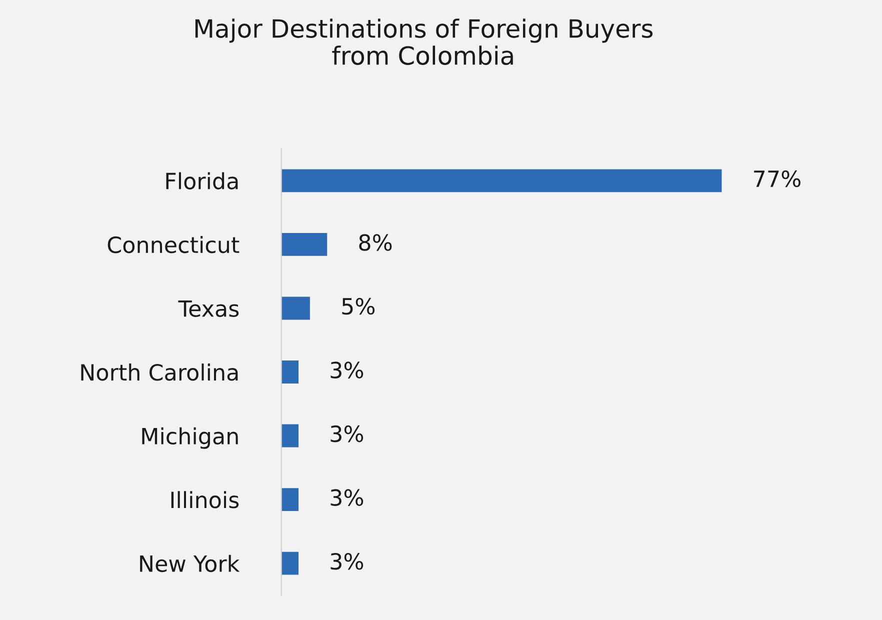  I want to click on data-label: 8%, so click(375, 242).